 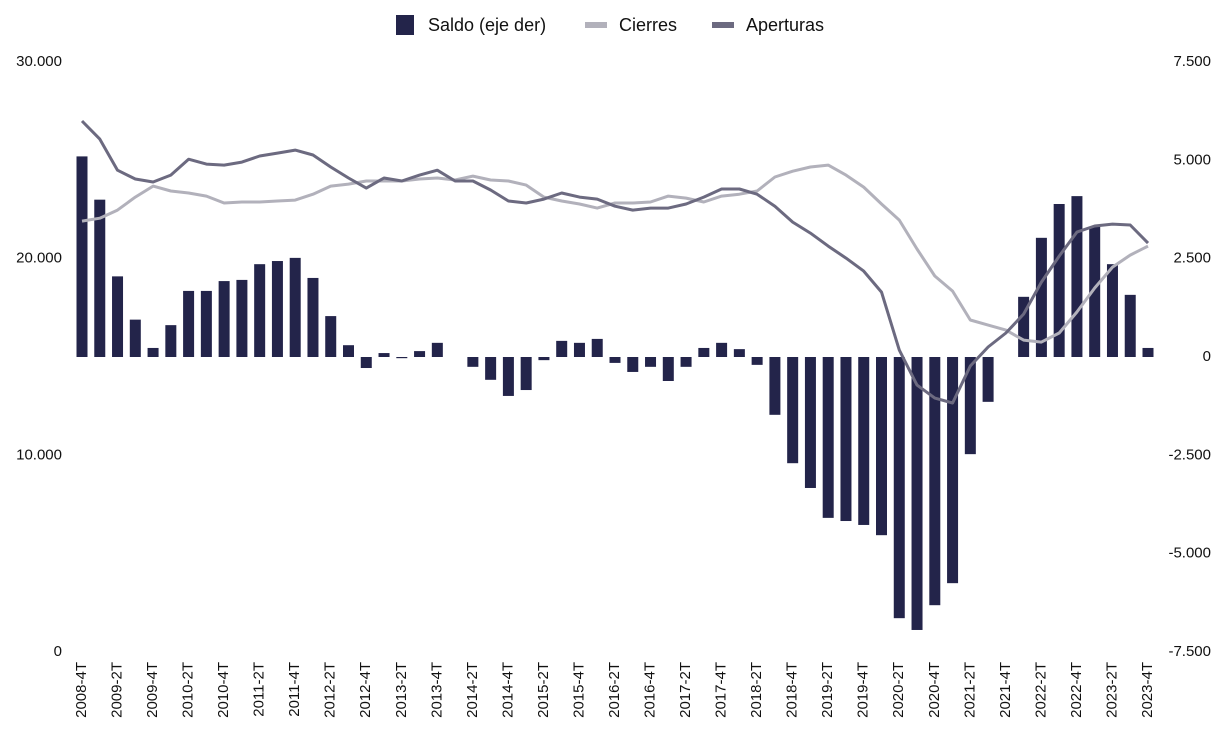 What do you see at coordinates (365, 690) in the screenshot?
I see `x-tick-label: 2012-4T` at bounding box center [365, 690].